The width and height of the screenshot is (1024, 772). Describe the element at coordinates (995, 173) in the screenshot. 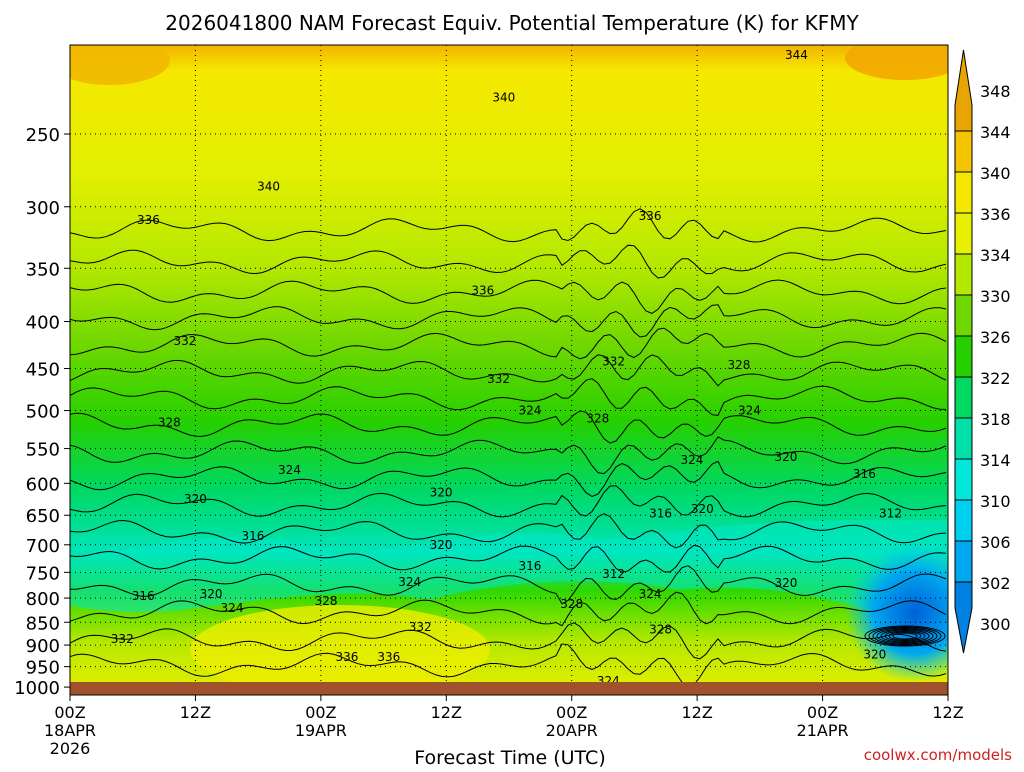

I see `colorbar-label: 340` at that location.